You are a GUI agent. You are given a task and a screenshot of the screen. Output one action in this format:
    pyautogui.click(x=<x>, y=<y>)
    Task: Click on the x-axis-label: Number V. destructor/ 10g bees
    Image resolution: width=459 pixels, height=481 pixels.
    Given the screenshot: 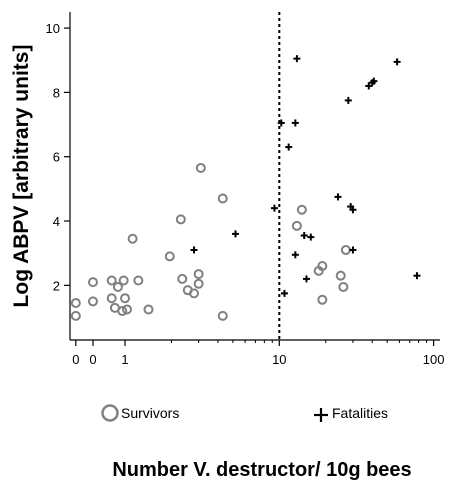 What is the action you would take?
    pyautogui.click(x=261, y=470)
    